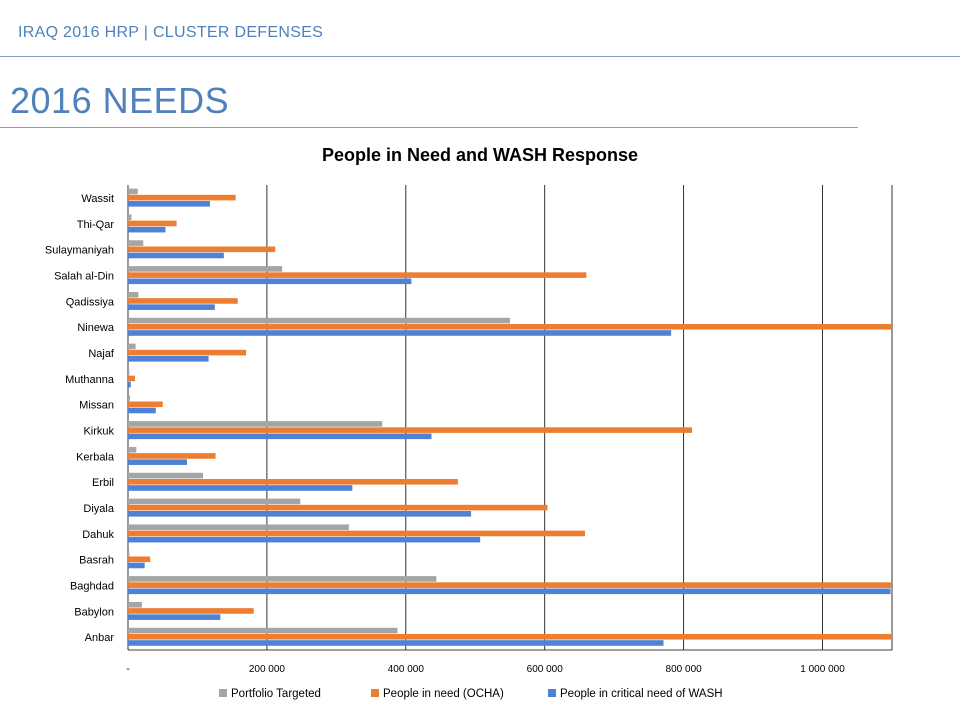  What do you see at coordinates (267, 669) in the screenshot?
I see `x-tick-label: 200 000` at bounding box center [267, 669].